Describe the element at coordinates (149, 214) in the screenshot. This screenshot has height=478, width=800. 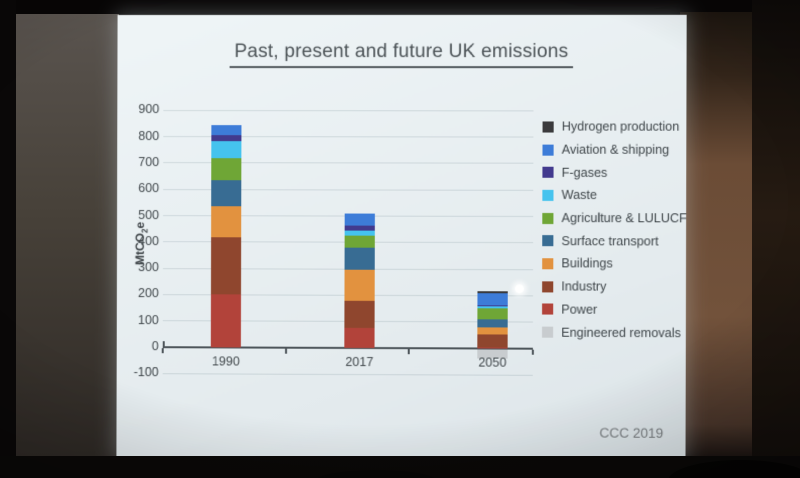
I see `y-tick-label: 500` at that location.